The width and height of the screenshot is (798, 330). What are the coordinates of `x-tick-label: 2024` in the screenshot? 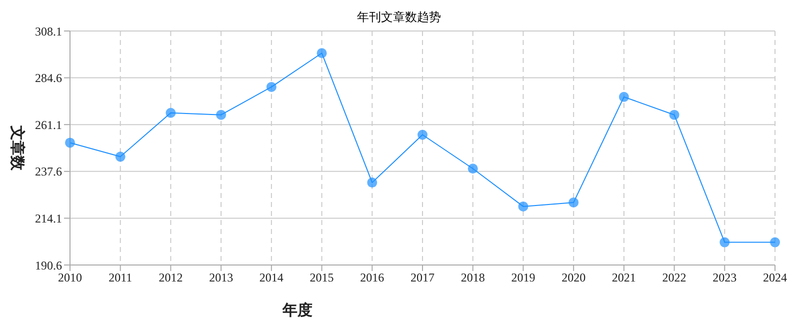 It's located at (775, 277).